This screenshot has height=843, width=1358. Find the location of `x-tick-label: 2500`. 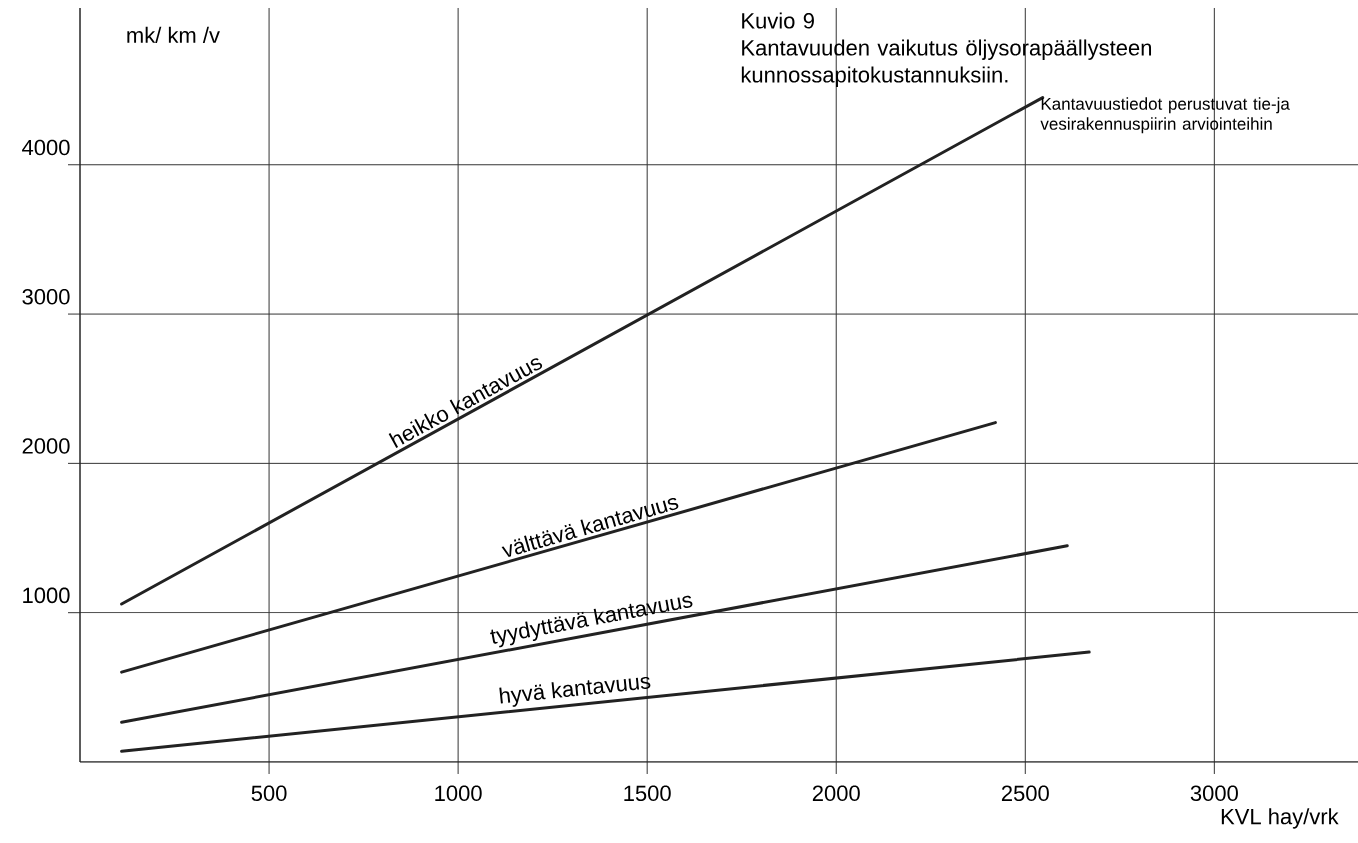

x-tick-label: 2500 is located at coordinates (1025, 793).